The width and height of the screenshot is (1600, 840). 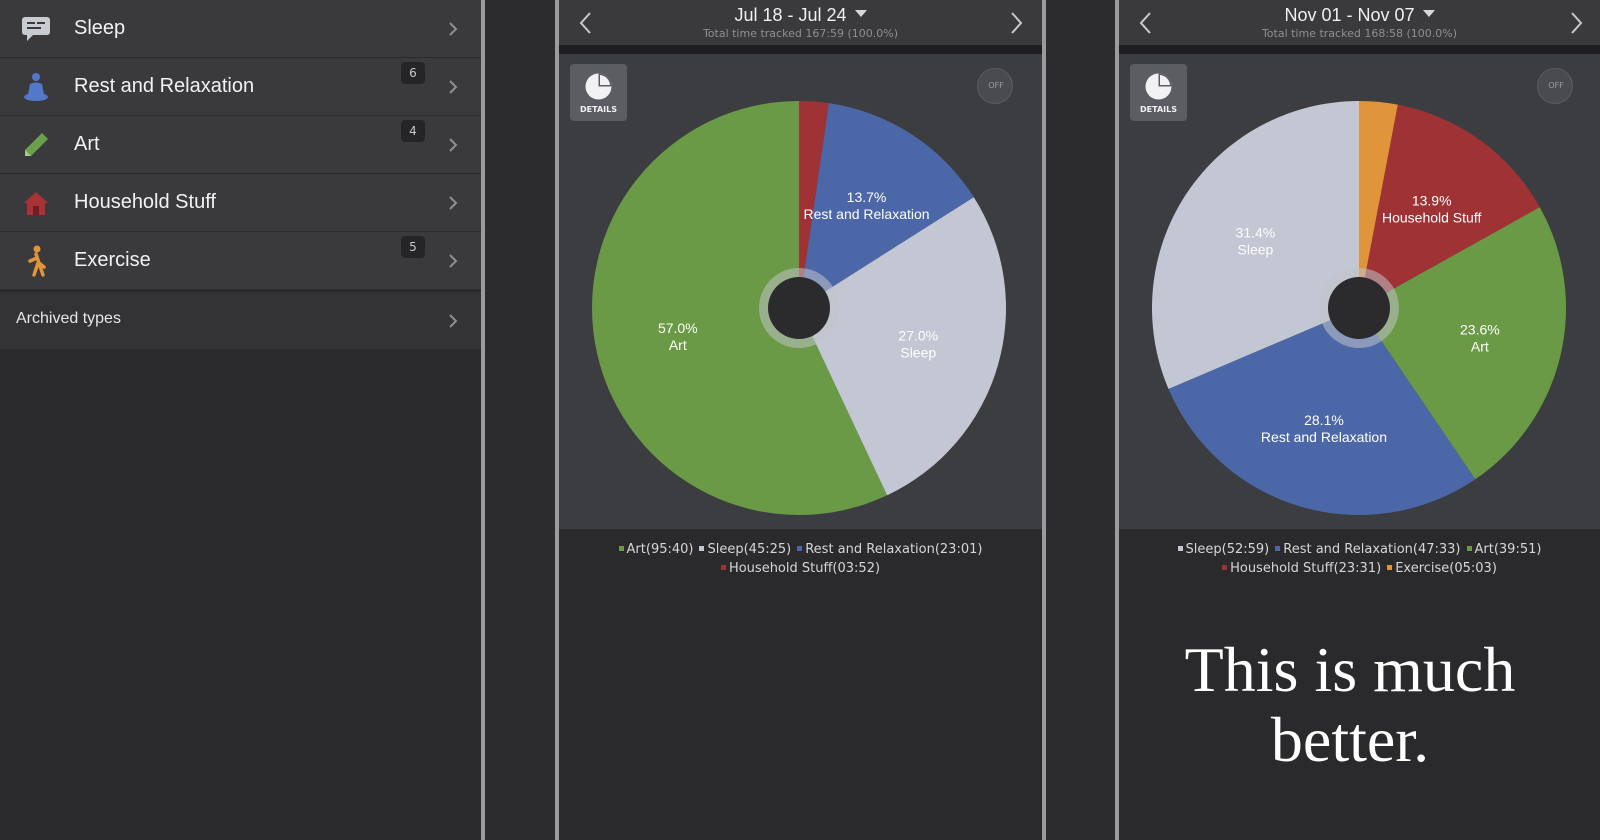 What do you see at coordinates (1256, 232) in the screenshot?
I see `pie-label-percent: 31.4%` at bounding box center [1256, 232].